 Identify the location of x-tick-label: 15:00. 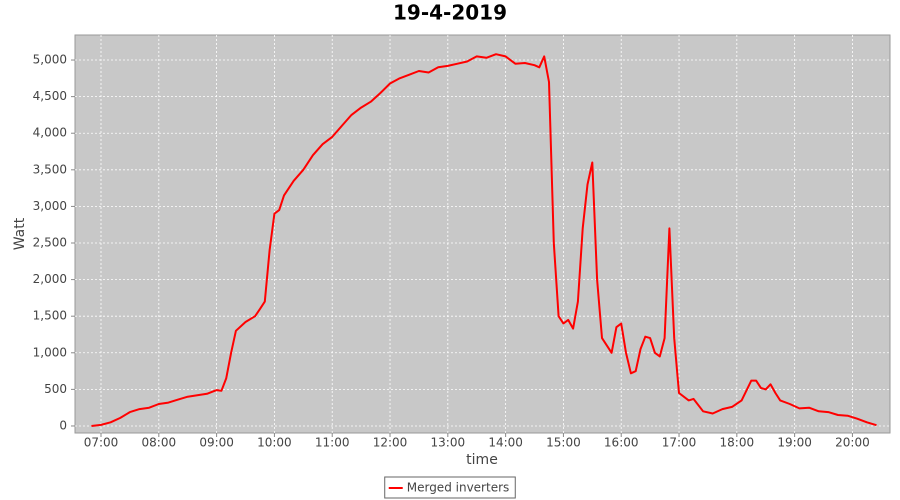
(563, 443).